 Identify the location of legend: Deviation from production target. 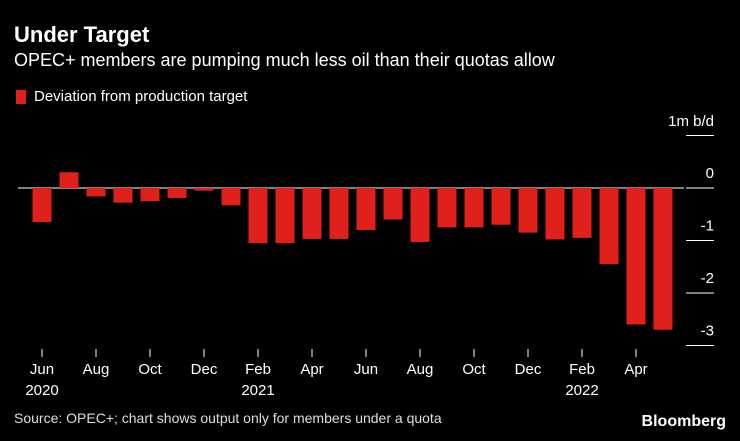
(131, 96).